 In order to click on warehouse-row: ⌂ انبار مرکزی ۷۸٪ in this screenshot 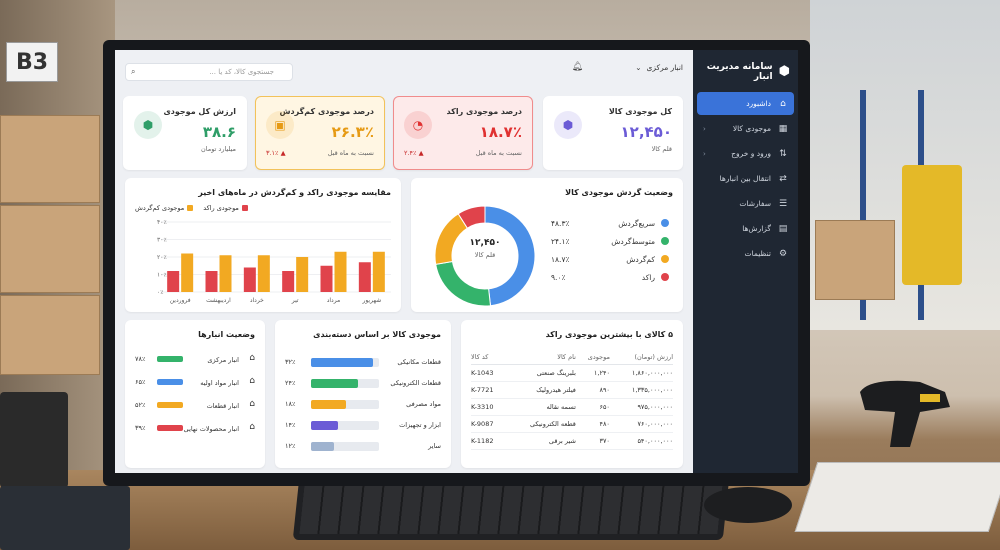, I will do `click(195, 361)`.